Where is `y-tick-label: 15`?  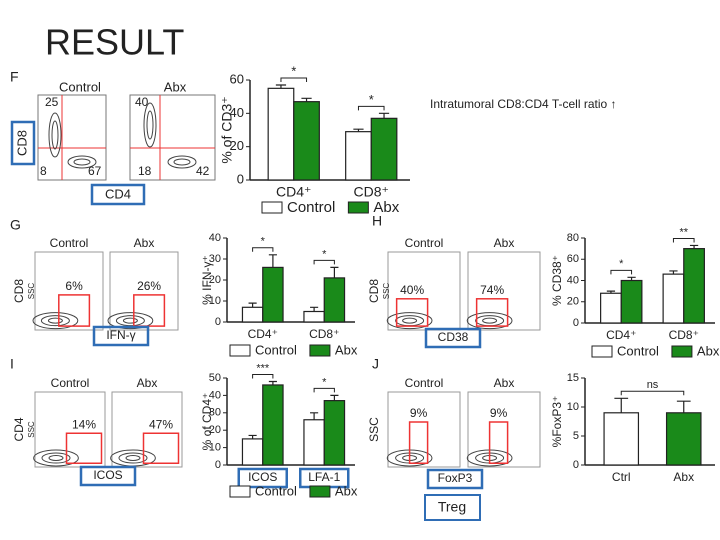 y-tick-label: 15 is located at coordinates (573, 378).